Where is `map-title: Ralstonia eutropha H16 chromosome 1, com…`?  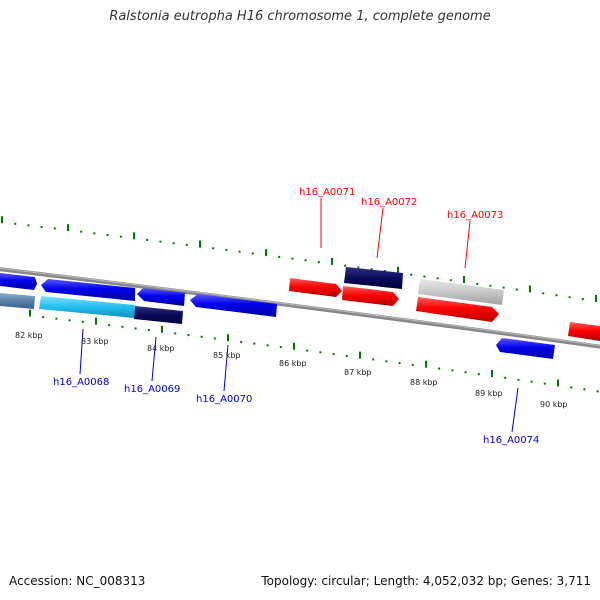
map-title: Ralstonia eutropha H16 chromosome 1, com… is located at coordinates (300, 16).